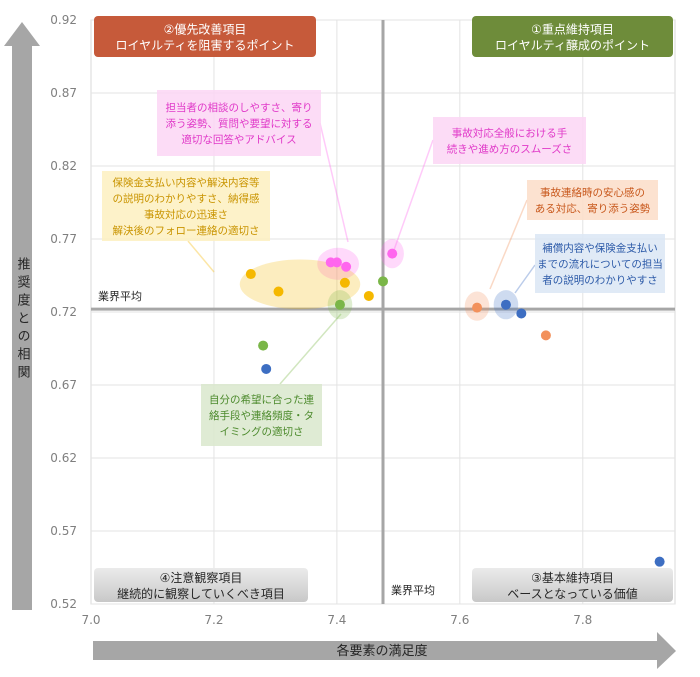 This screenshot has height=677, width=700. Describe the element at coordinates (90, 620) in the screenshot. I see `x-tick-label: 7.0` at that location.